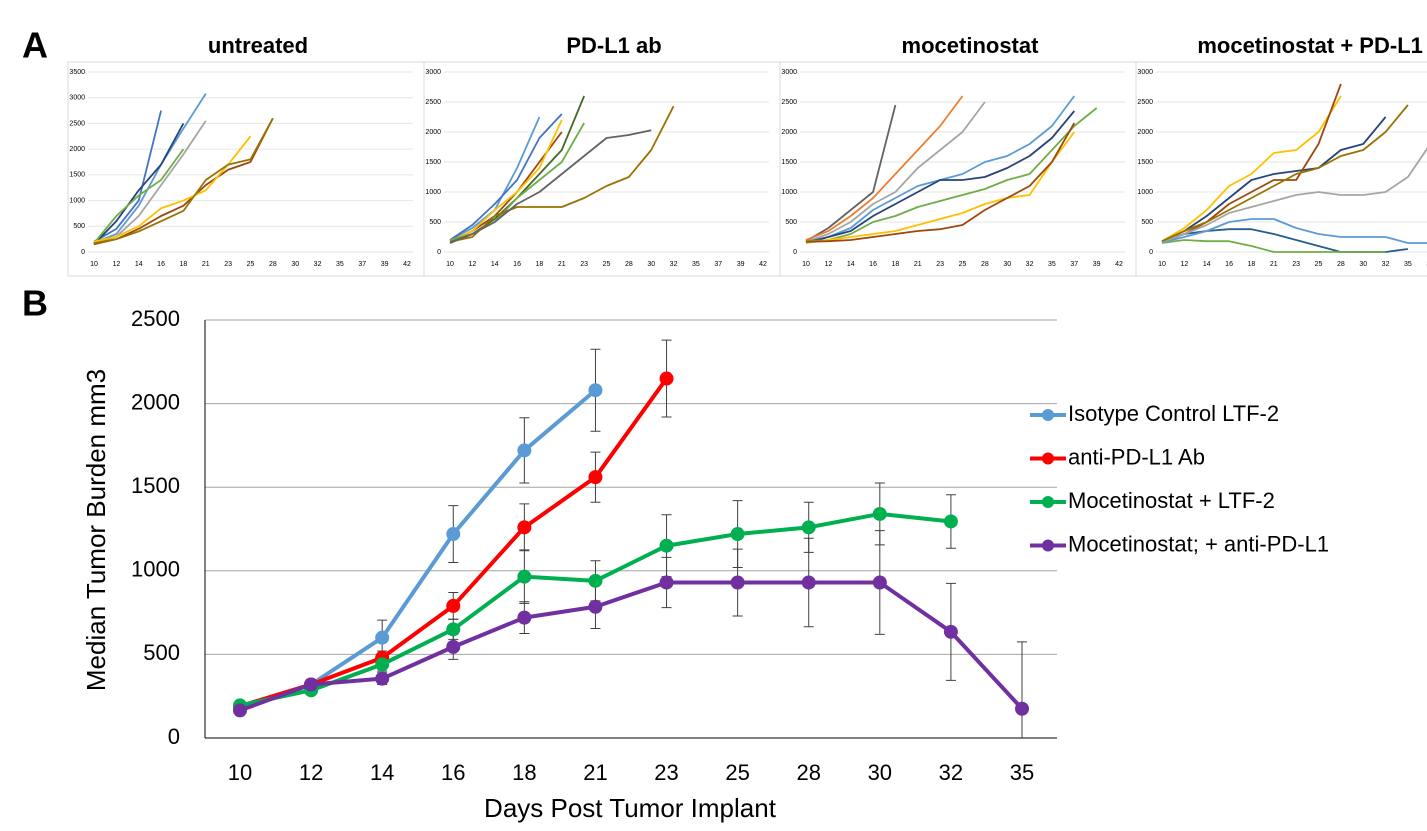  Describe the element at coordinates (35, 45) in the screenshot. I see `panel-label: A` at that location.